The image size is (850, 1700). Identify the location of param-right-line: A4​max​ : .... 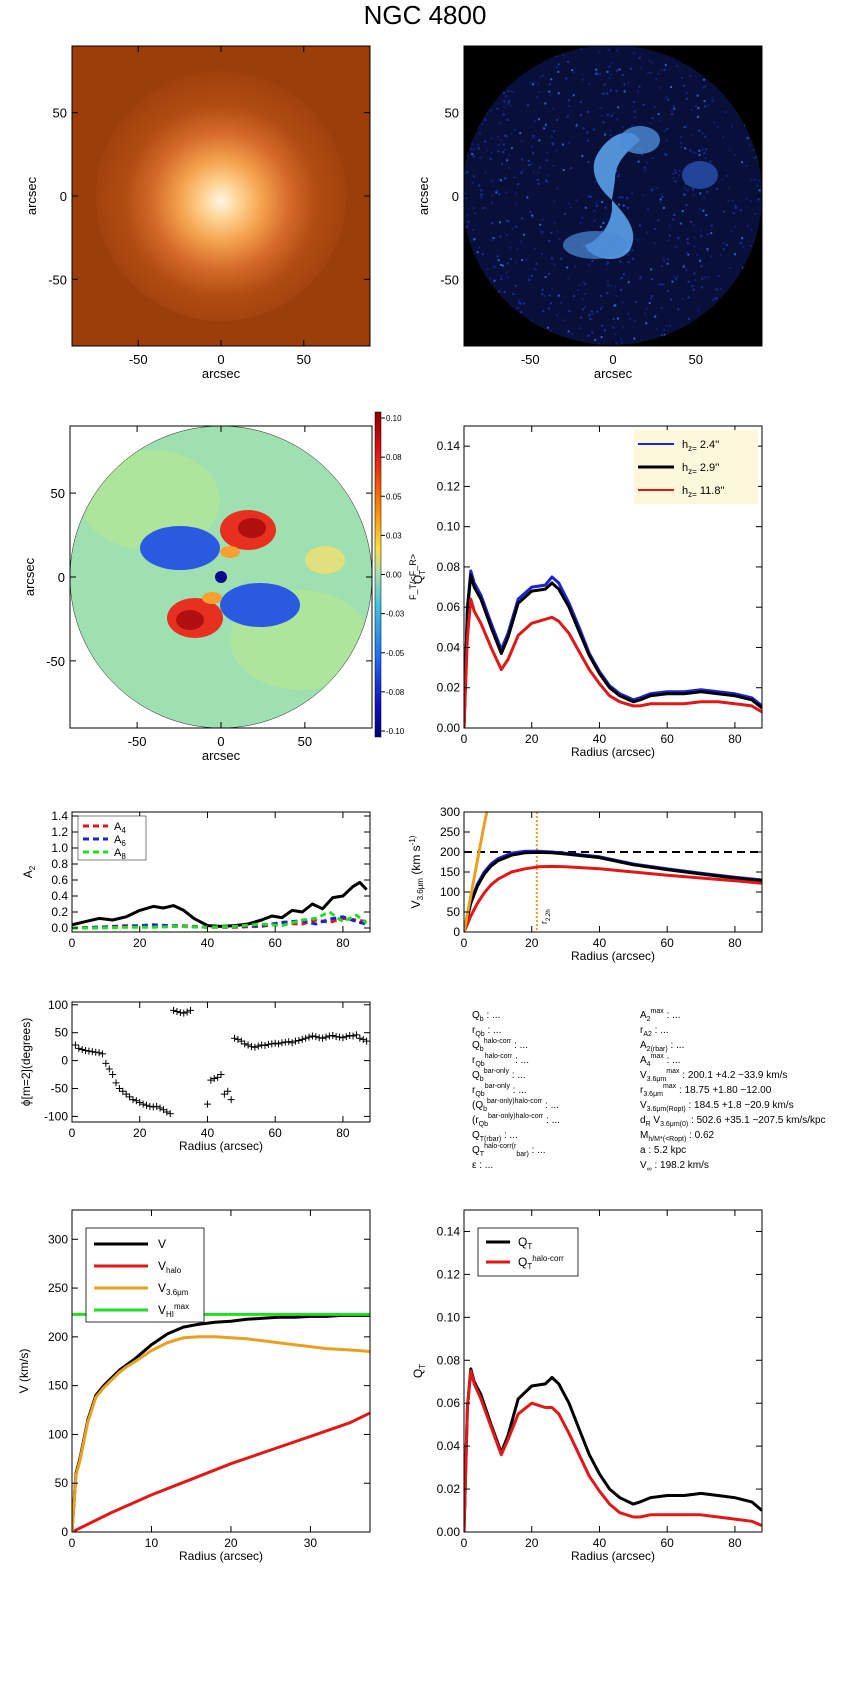
(660, 1060).